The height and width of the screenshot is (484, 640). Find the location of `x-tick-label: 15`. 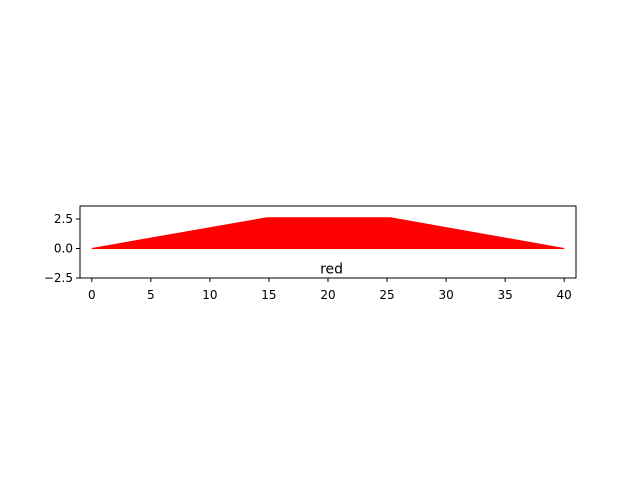

x-tick-label: 15 is located at coordinates (268, 295).